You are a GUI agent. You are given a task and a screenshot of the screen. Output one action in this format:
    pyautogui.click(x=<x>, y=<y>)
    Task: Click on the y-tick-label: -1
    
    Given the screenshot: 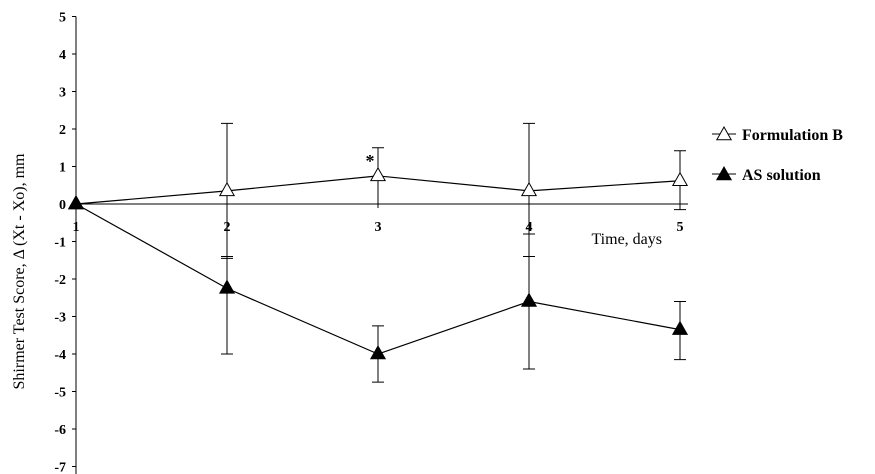 What is the action you would take?
    pyautogui.click(x=60, y=243)
    